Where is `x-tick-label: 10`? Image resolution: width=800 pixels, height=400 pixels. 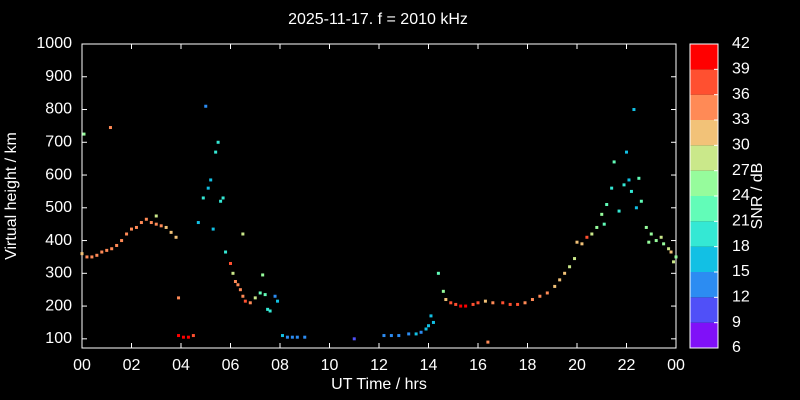
x-tick-label: 10 is located at coordinates (330, 365).